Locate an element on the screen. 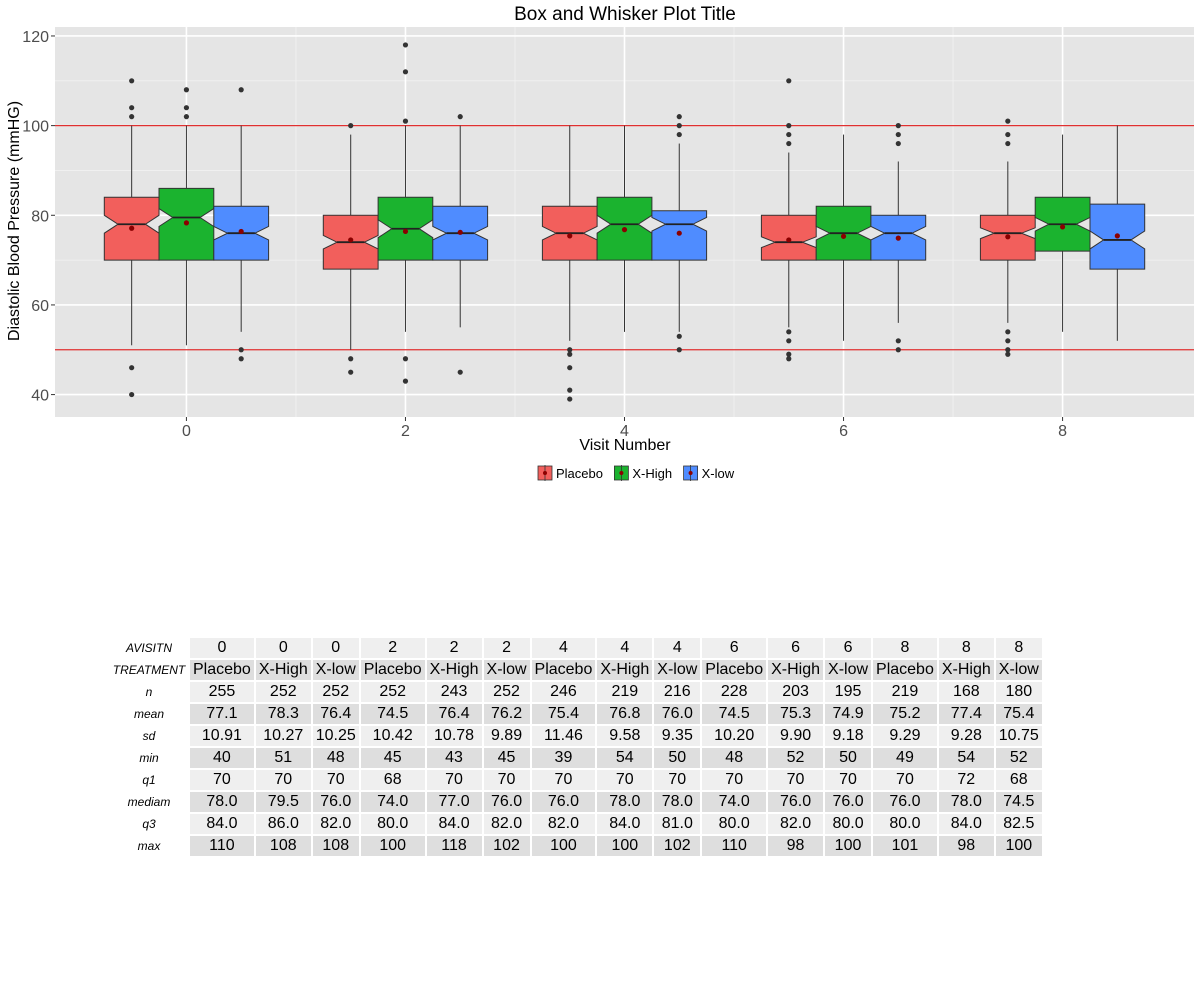 The width and height of the screenshot is (1200, 1000). table-cell: 78.3 is located at coordinates (283, 714).